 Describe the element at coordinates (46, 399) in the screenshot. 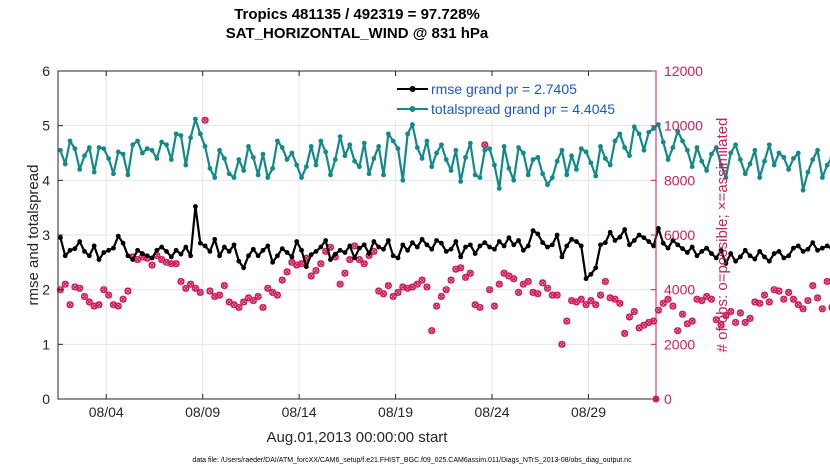

I see `y-tick-label: 0` at that location.